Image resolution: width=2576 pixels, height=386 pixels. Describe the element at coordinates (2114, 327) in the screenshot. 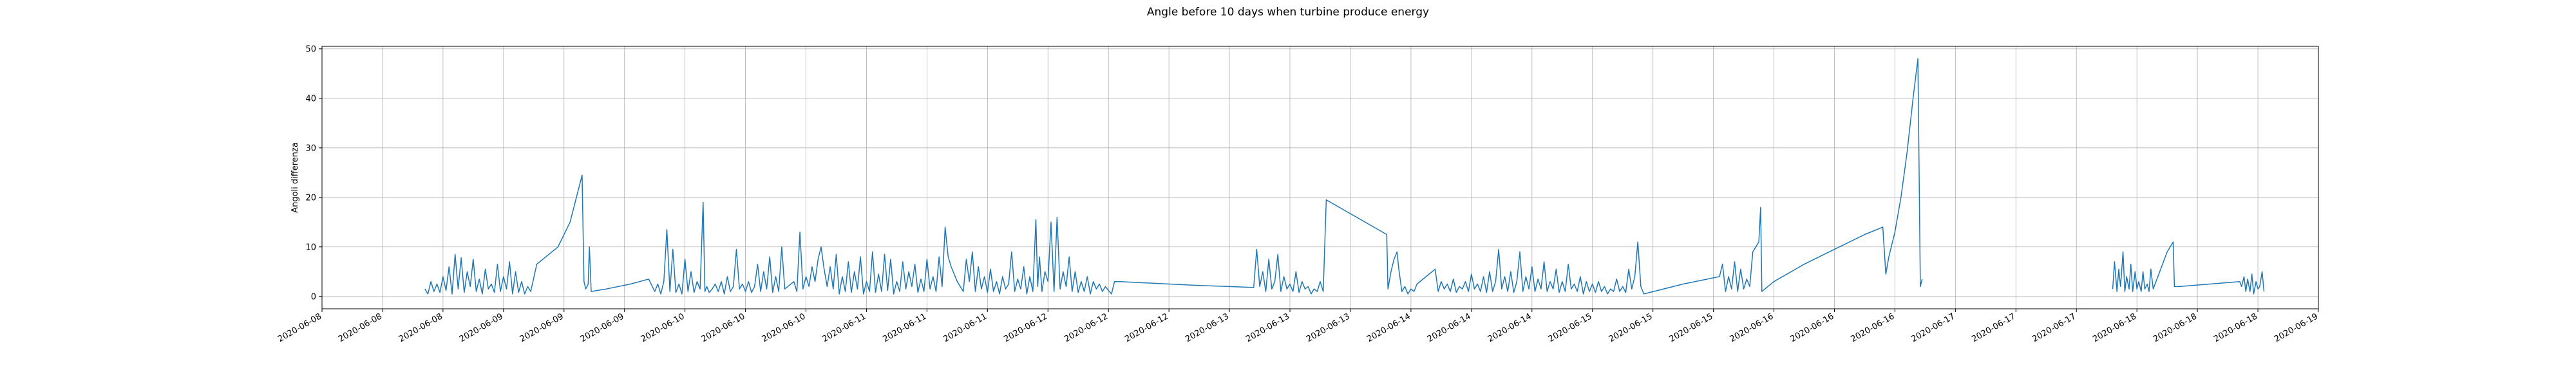

I see `x-tick-label-30: 2020-06-18` at that location.